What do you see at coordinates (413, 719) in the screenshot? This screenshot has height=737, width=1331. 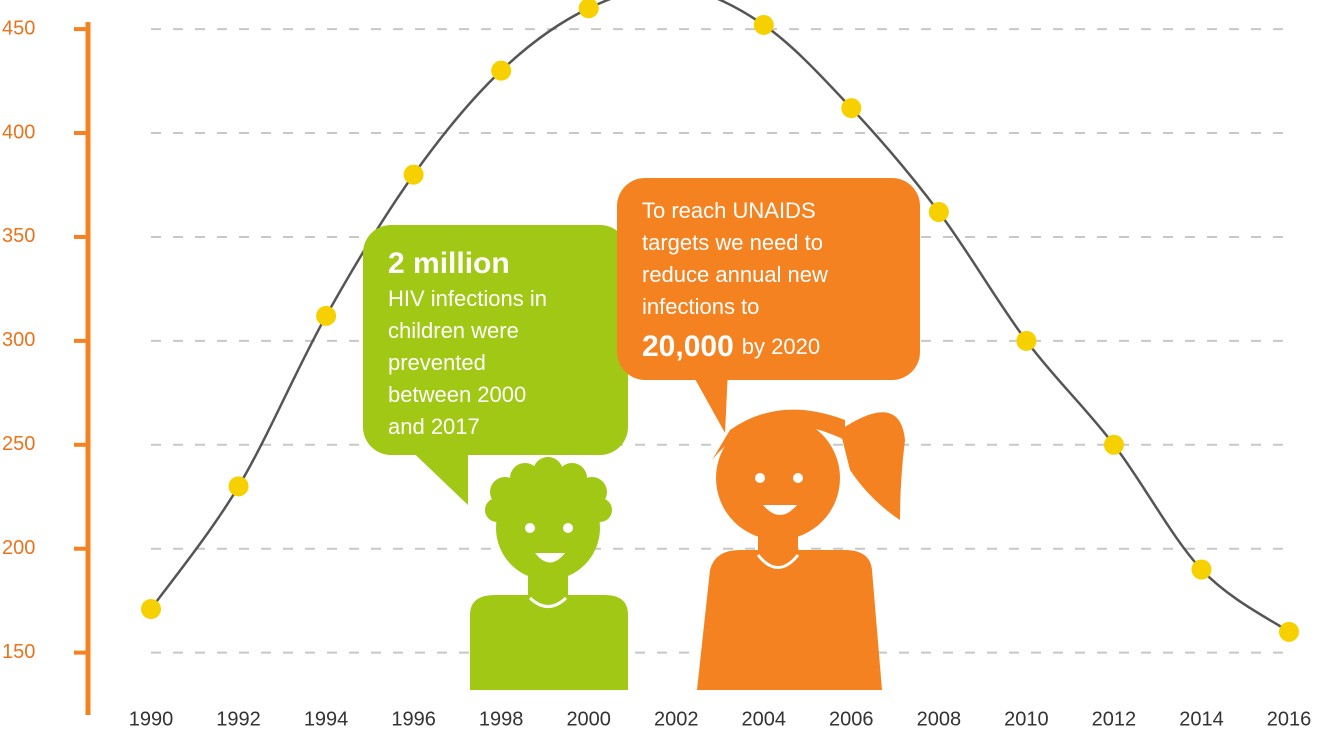 I see `x-tick-label: 1996` at bounding box center [413, 719].